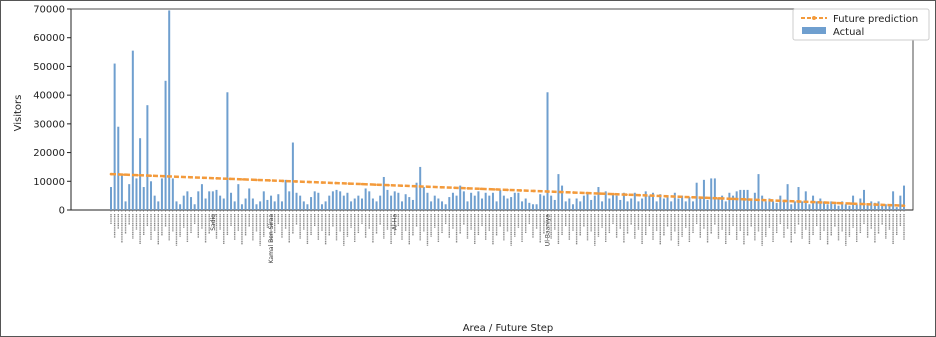 The width and height of the screenshot is (936, 337). What do you see at coordinates (49, 67) in the screenshot?
I see `y-tick-label: 50000` at bounding box center [49, 67].